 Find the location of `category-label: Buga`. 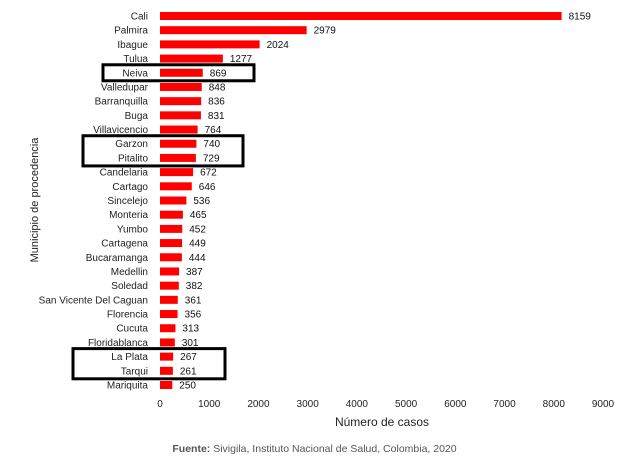

category-label: Buga is located at coordinates (137, 116).